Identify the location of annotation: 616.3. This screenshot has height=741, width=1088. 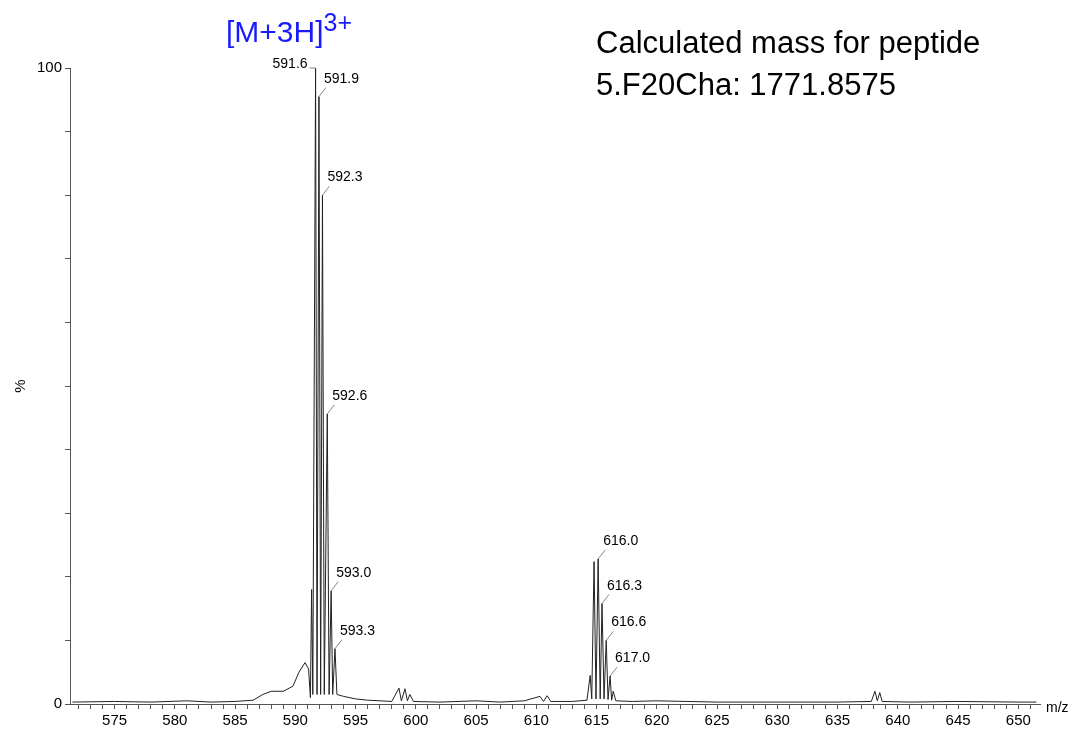
(625, 584).